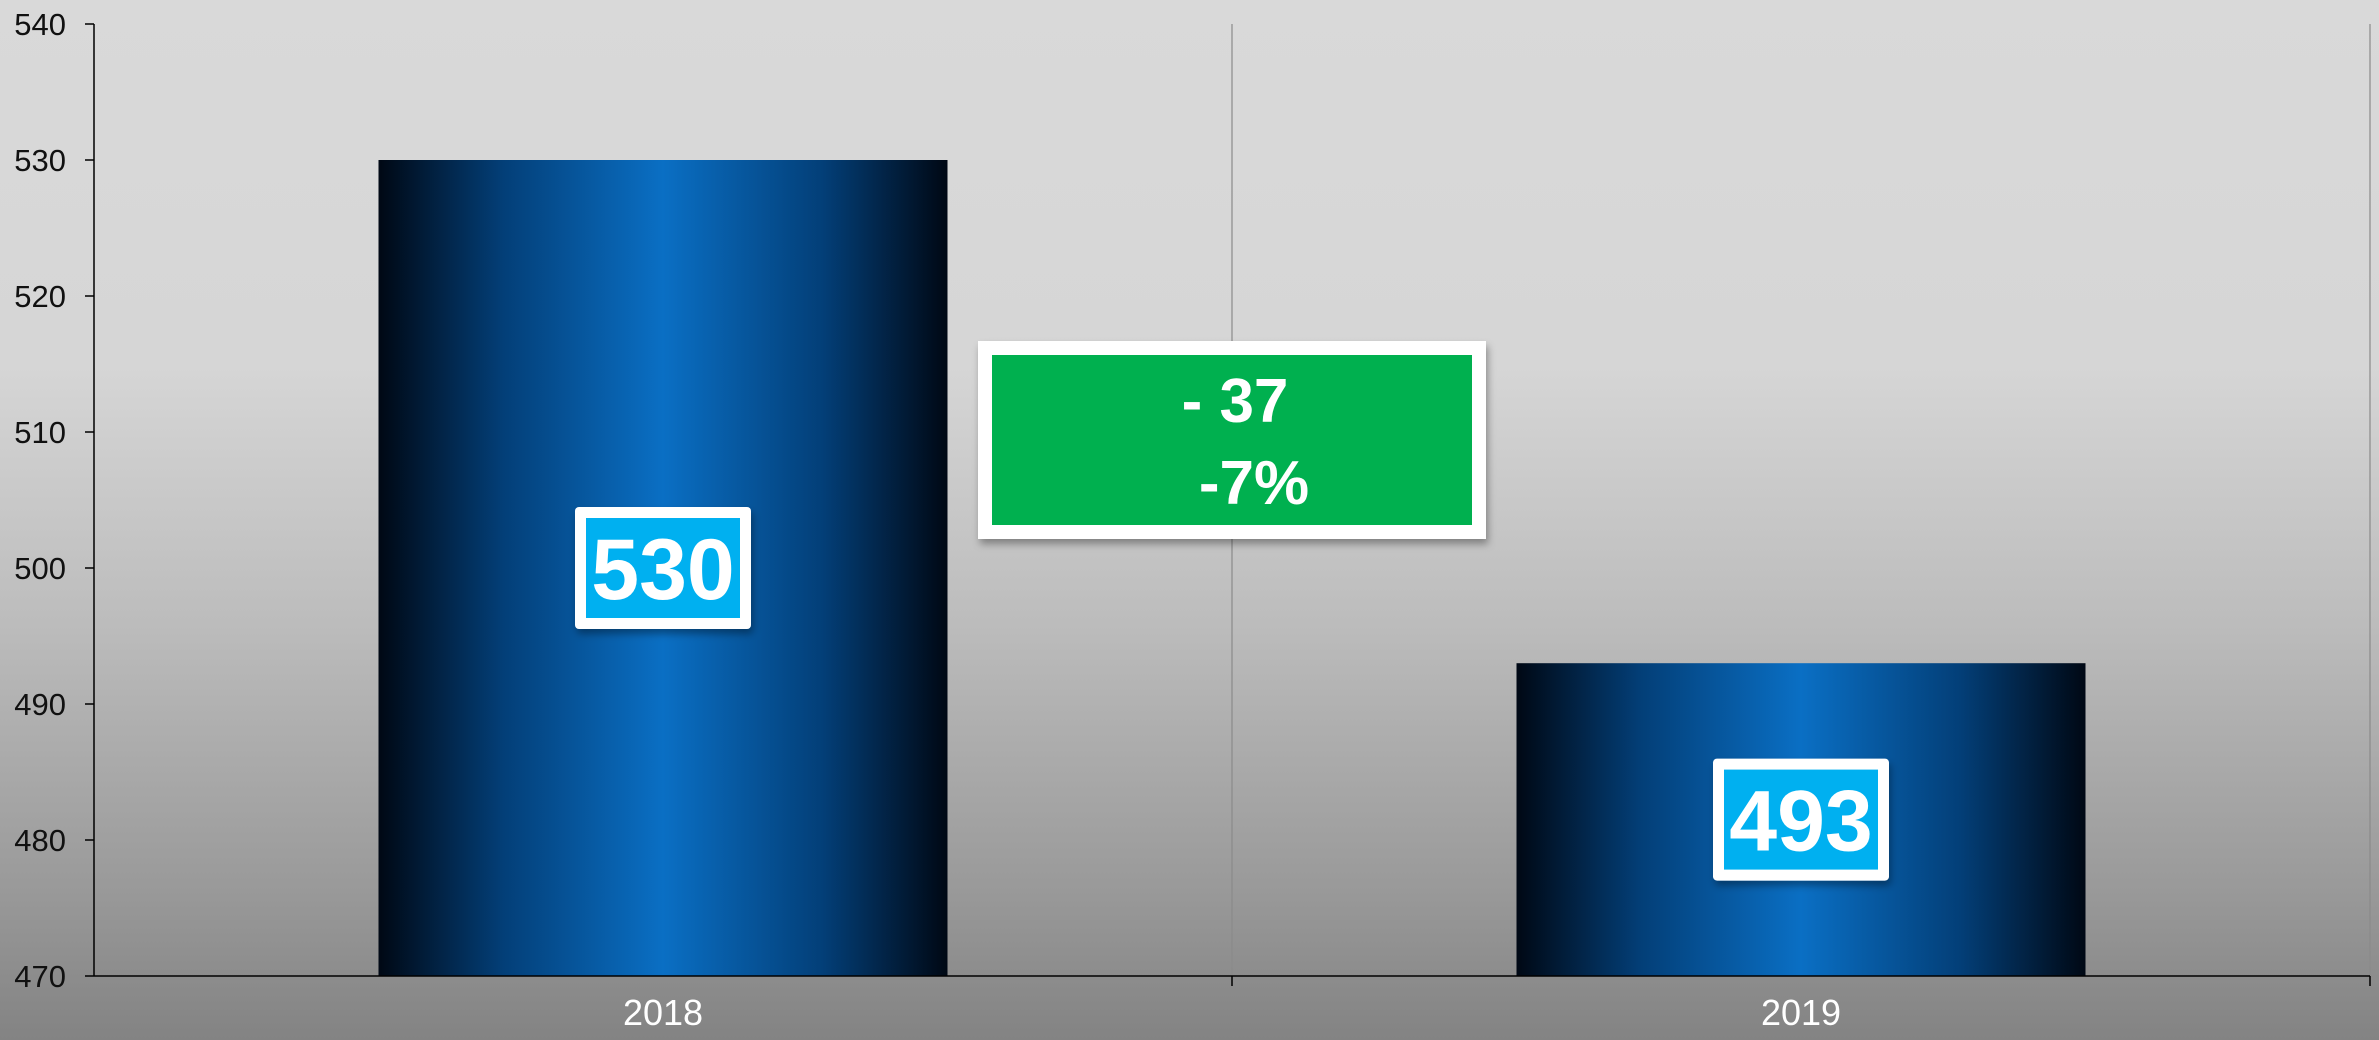  What do you see at coordinates (1235, 401) in the screenshot?
I see `change-absolute-text: - 37` at bounding box center [1235, 401].